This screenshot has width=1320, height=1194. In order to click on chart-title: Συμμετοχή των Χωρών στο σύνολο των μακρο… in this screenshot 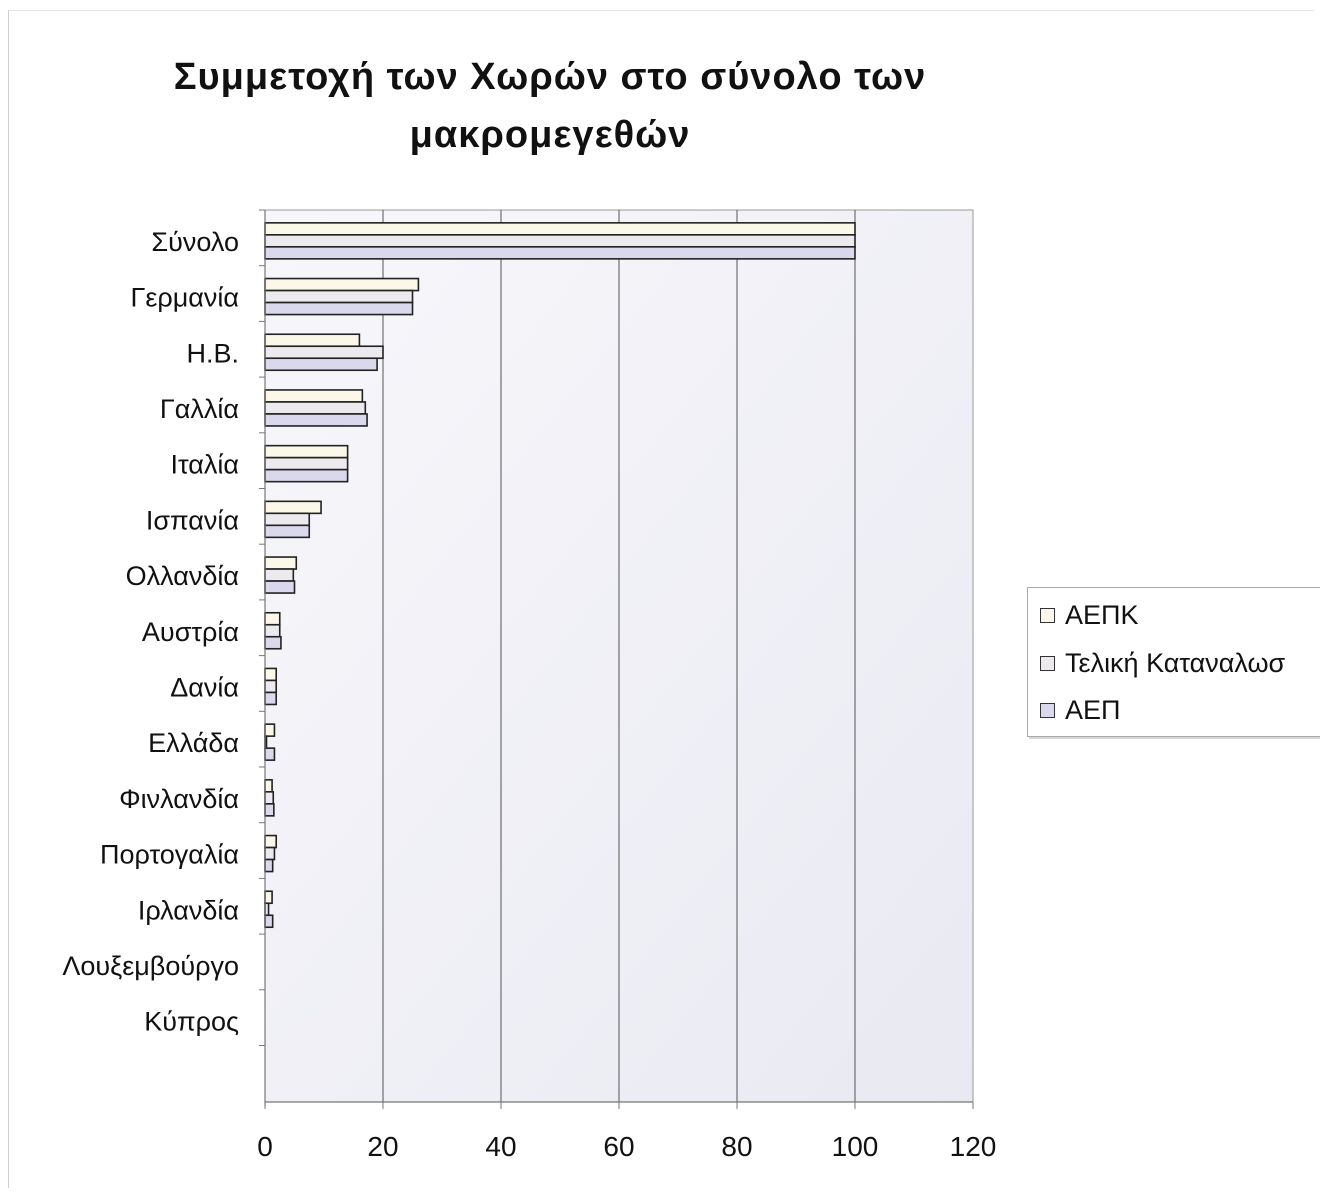, I will do `click(550, 106)`.